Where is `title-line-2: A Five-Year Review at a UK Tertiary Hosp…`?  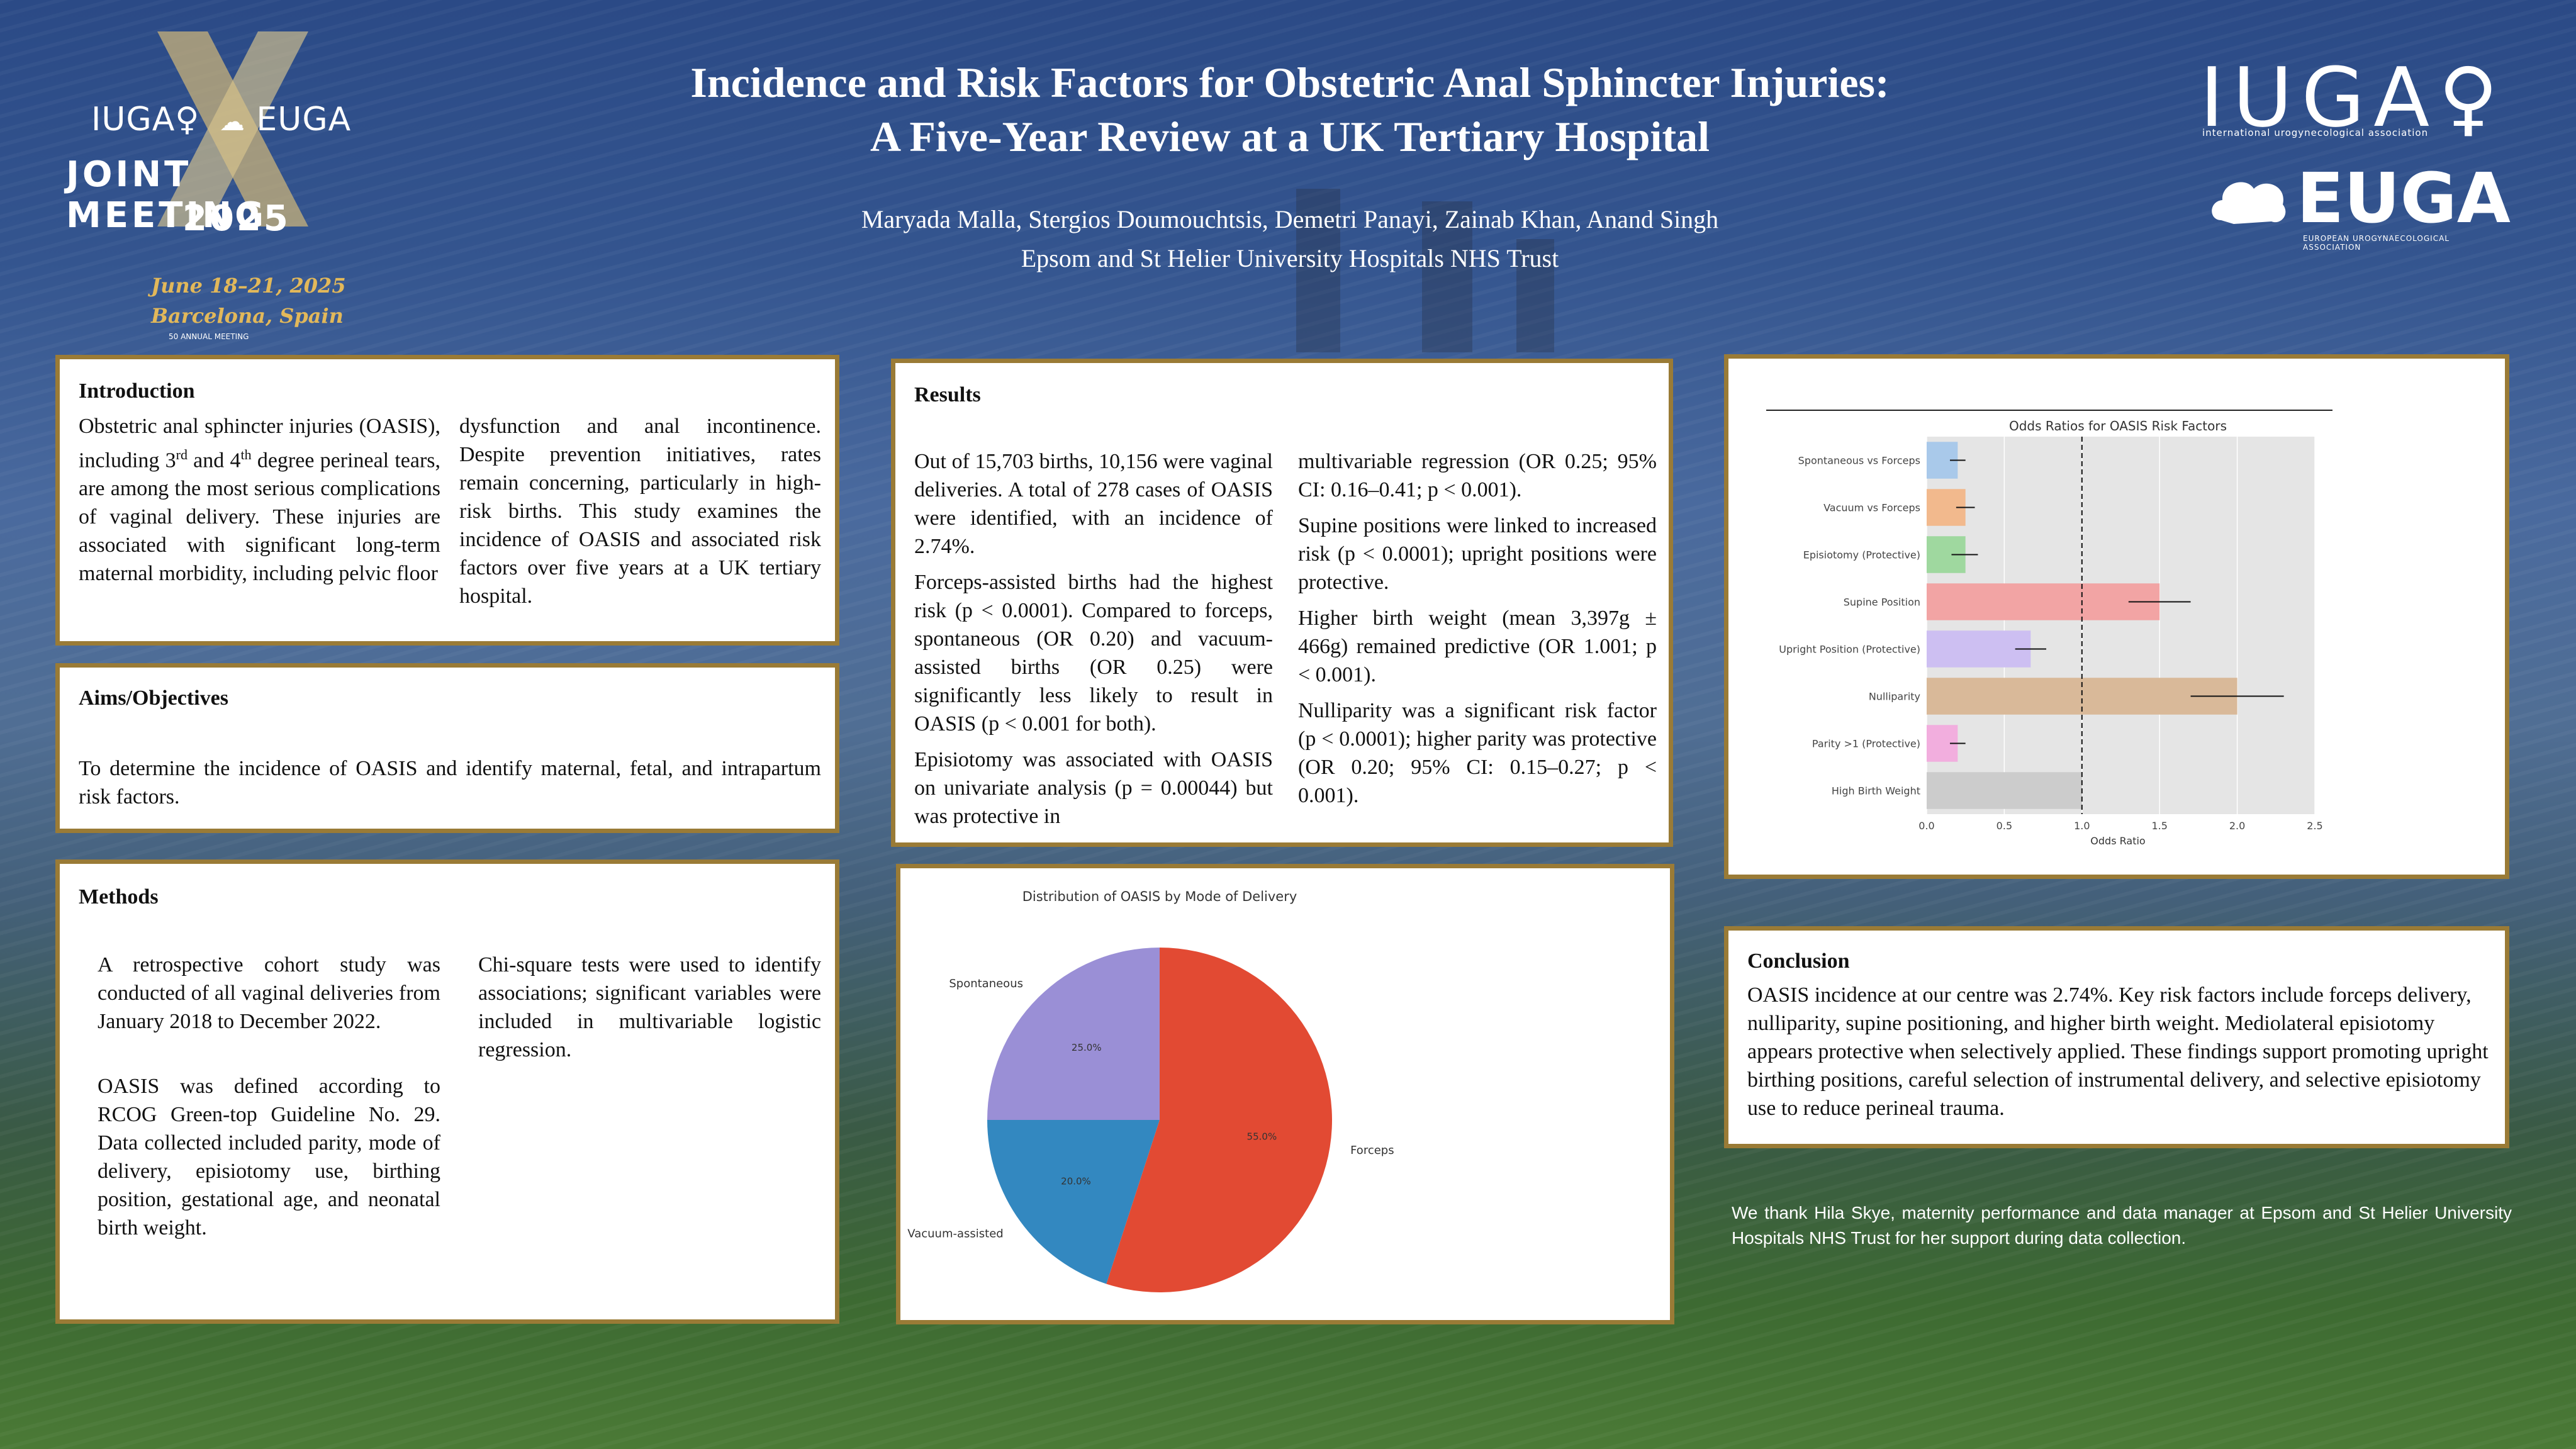 title-line-2: A Five-Year Review at a UK Tertiary Hosp… is located at coordinates (1290, 136).